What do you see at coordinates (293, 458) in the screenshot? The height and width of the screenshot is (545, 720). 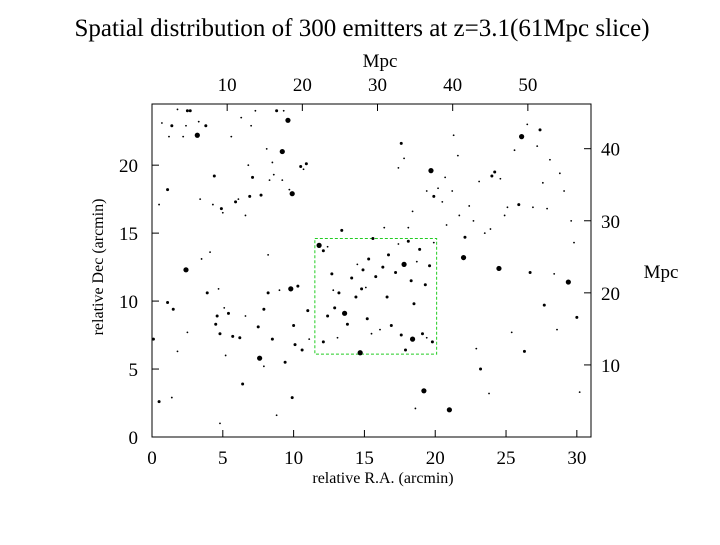 I see `x-tick-label: 10` at bounding box center [293, 458].